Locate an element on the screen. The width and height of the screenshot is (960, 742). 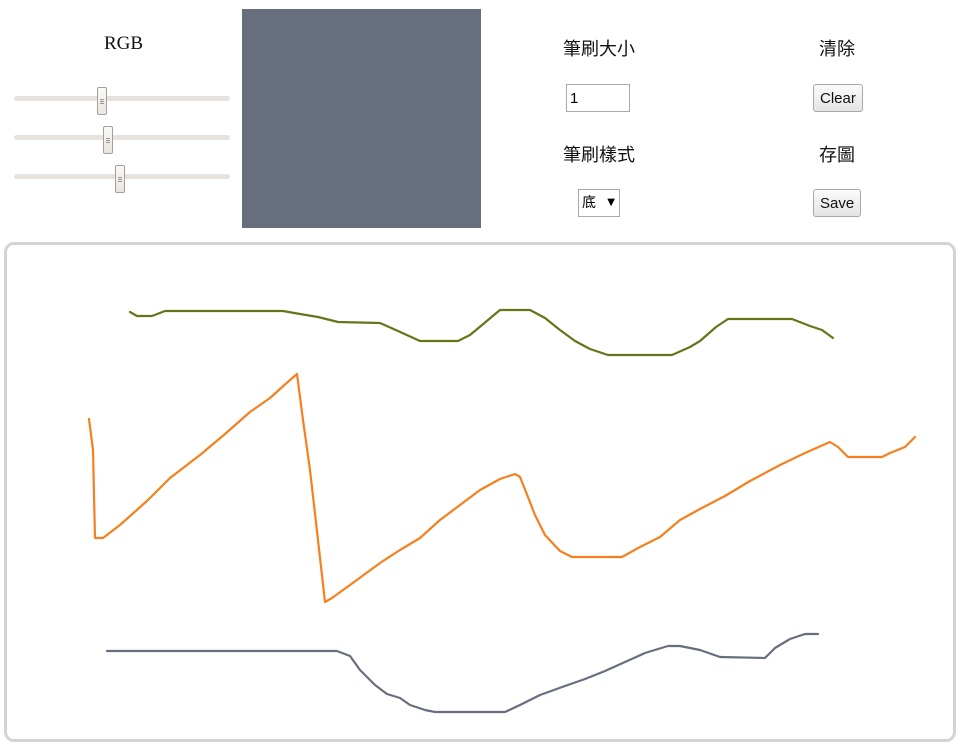
brush-style-label: 筆刷樣式 is located at coordinates (599, 155).